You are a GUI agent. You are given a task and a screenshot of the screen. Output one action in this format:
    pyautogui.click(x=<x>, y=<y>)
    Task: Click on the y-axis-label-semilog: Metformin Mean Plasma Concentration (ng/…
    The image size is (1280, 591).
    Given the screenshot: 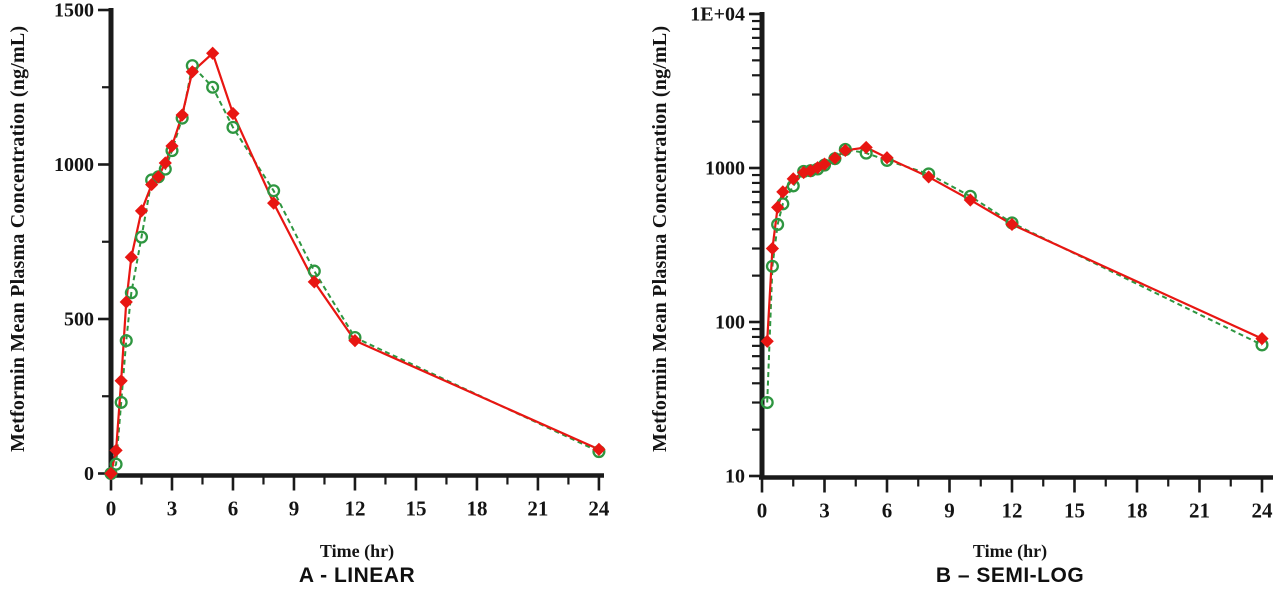 What is the action you would take?
    pyautogui.click(x=660, y=238)
    